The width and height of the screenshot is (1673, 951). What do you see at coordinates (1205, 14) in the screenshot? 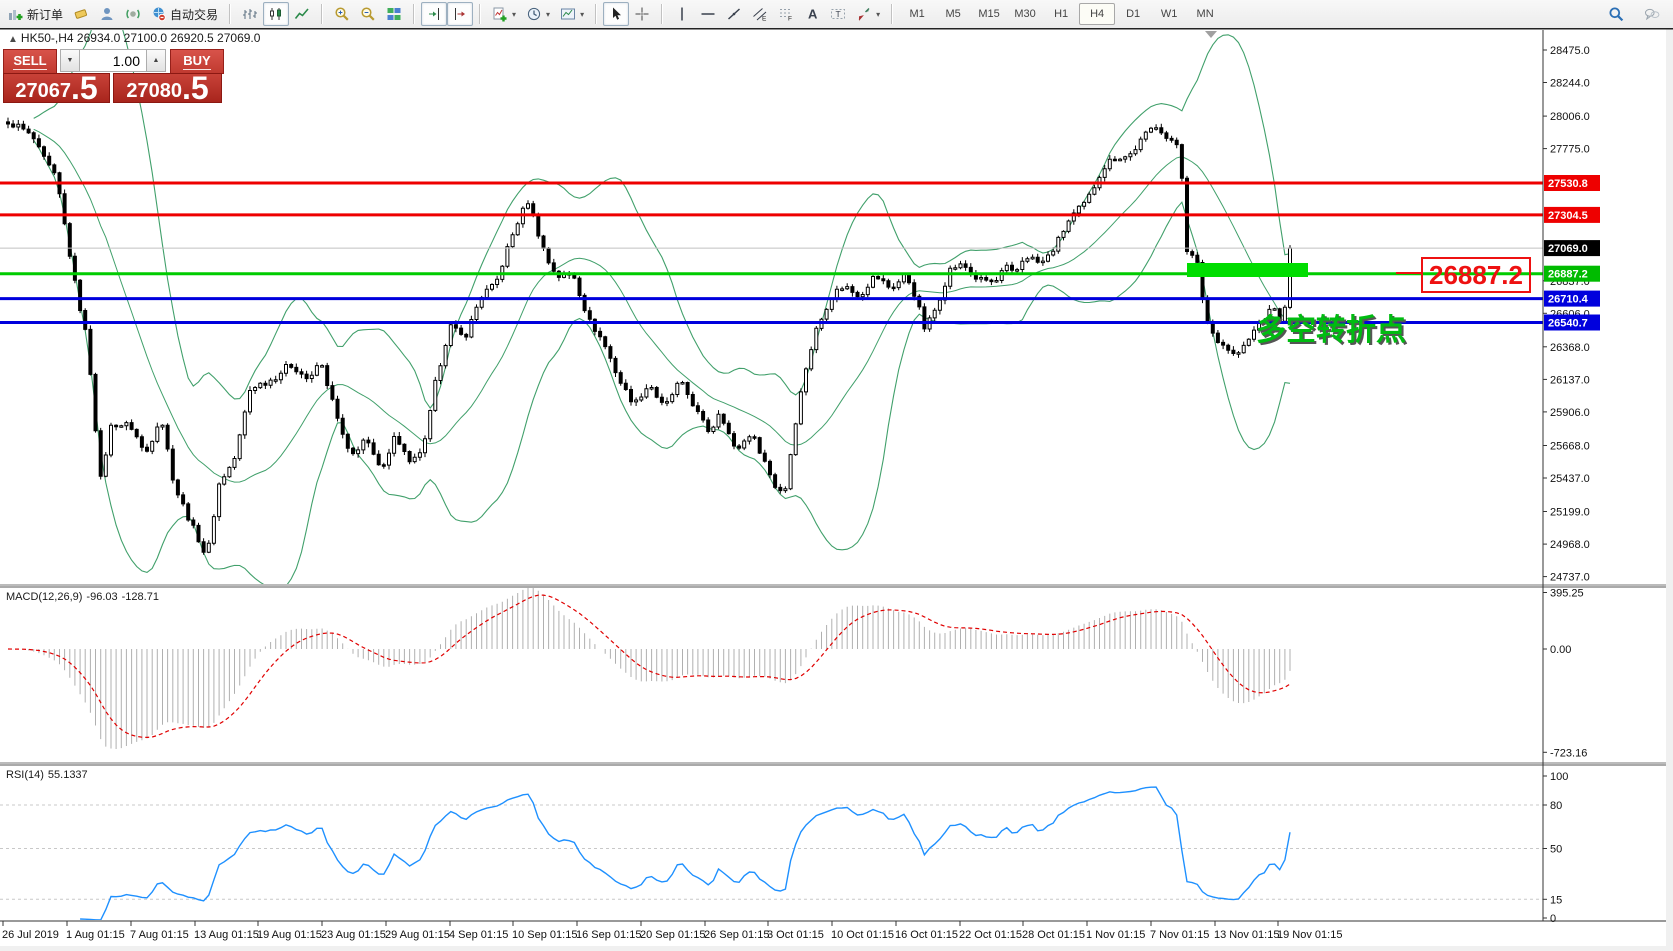
I see `timeframe-MN-button: MN` at bounding box center [1205, 14].